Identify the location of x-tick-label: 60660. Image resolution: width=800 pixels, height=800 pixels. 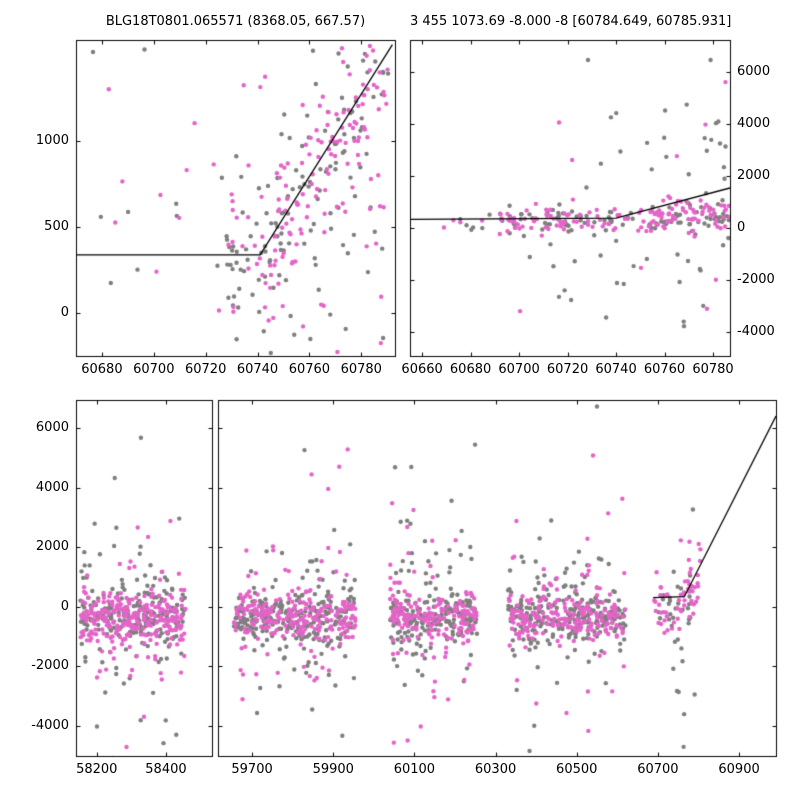
(422, 369).